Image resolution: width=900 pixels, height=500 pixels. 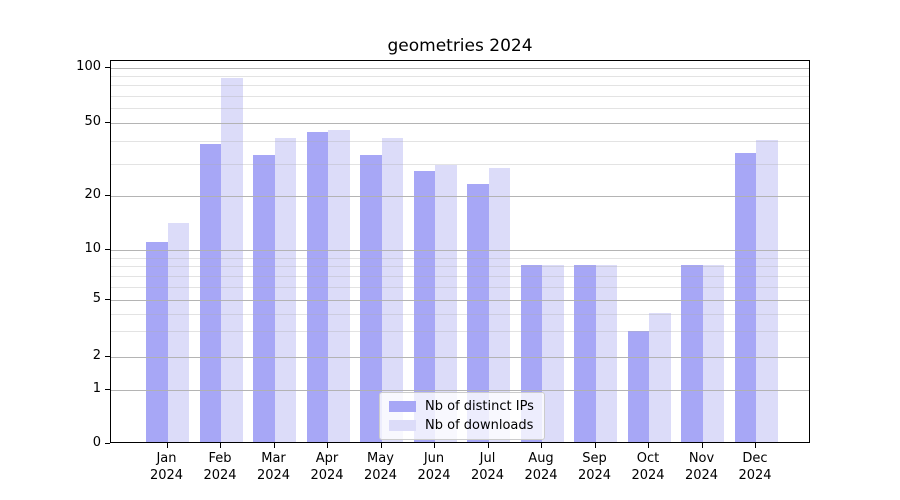 What do you see at coordinates (157, 341) in the screenshot?
I see `bar-distinct-ips-jan` at bounding box center [157, 341].